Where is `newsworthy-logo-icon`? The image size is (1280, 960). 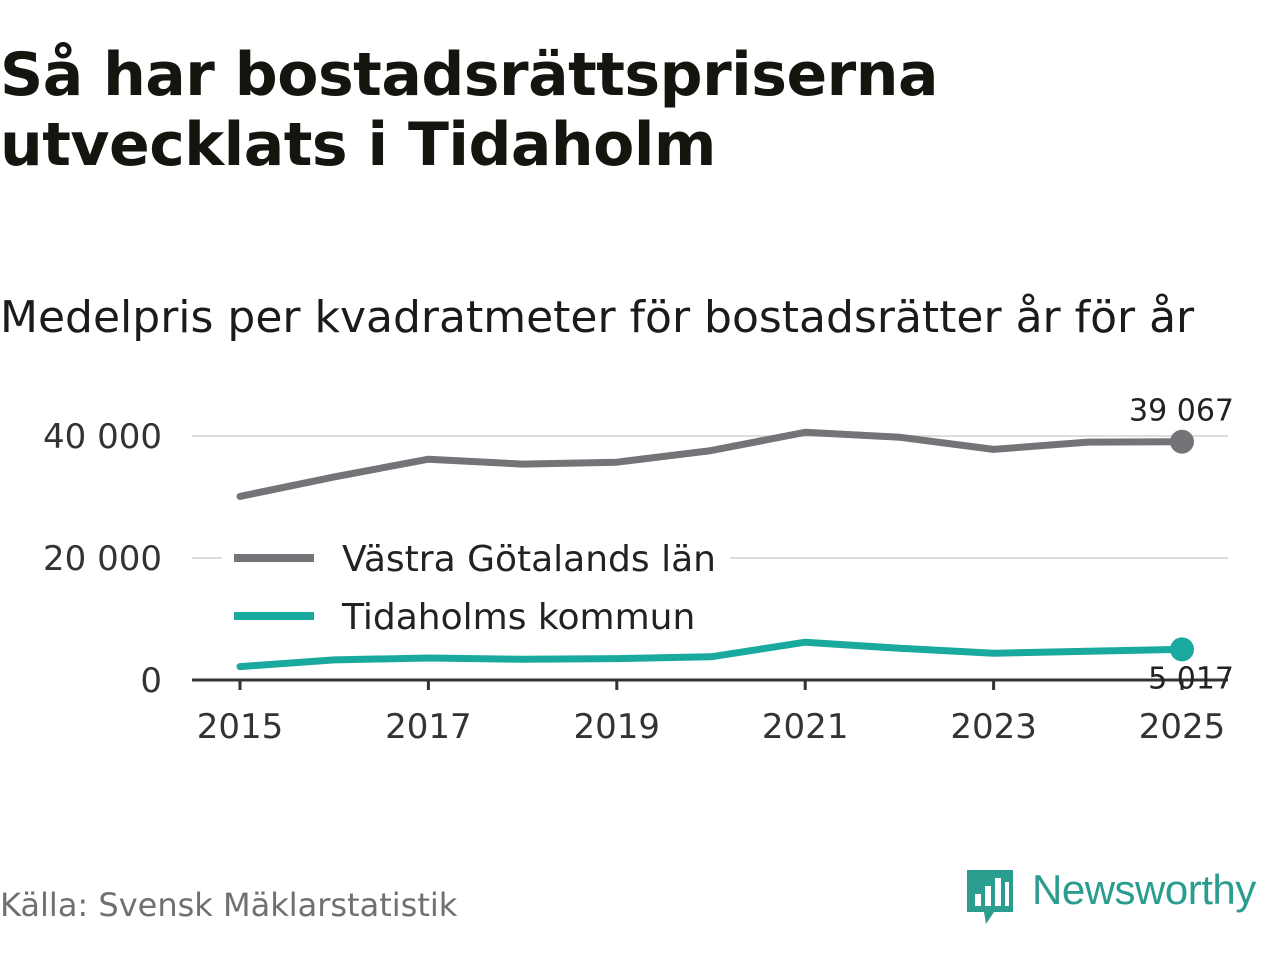
newsworthy-logo-icon is located at coordinates (990, 897).